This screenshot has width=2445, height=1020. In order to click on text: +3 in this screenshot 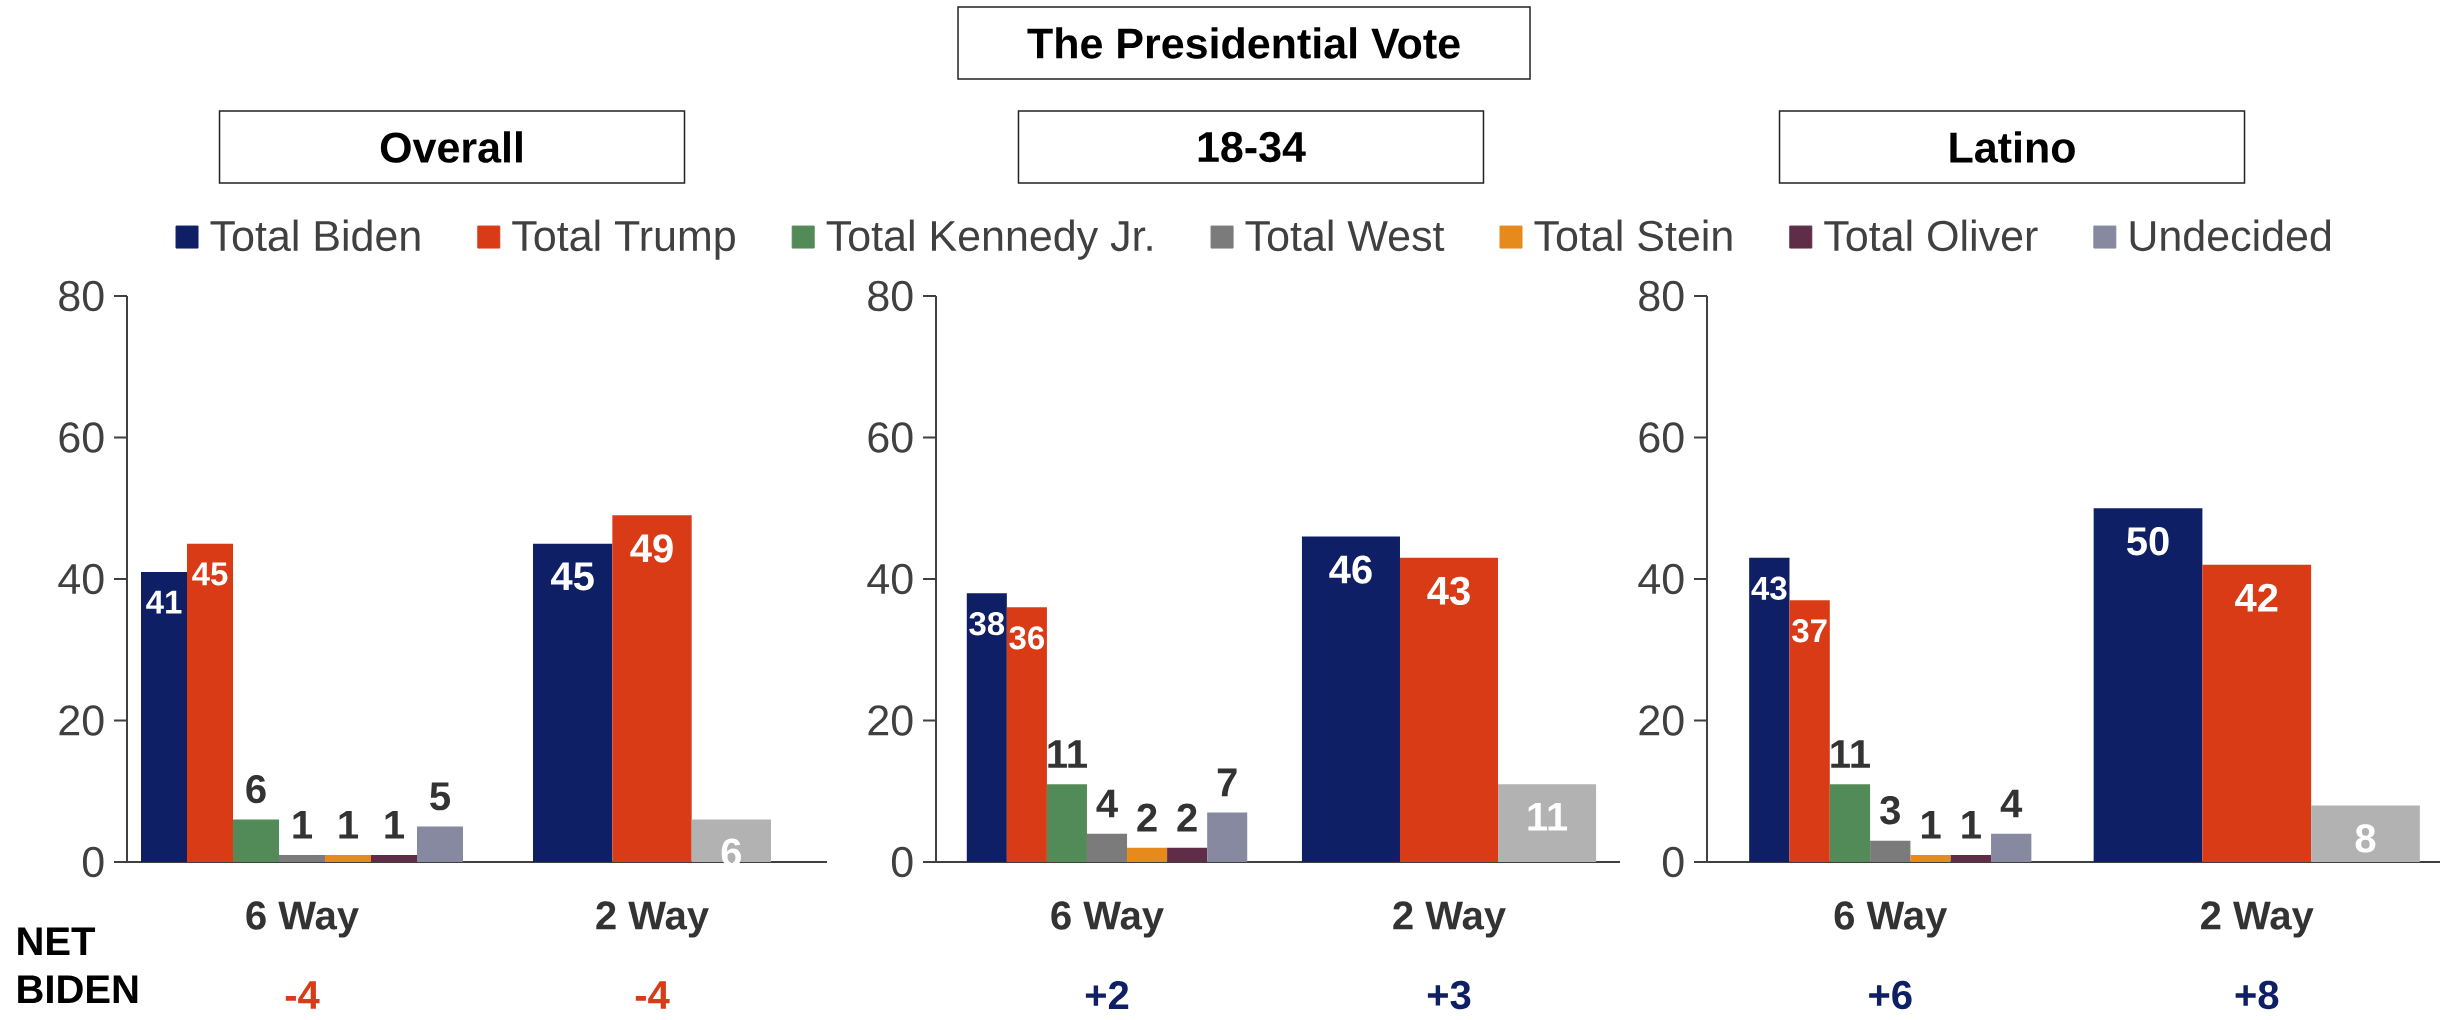, I will do `click(1449, 995)`.